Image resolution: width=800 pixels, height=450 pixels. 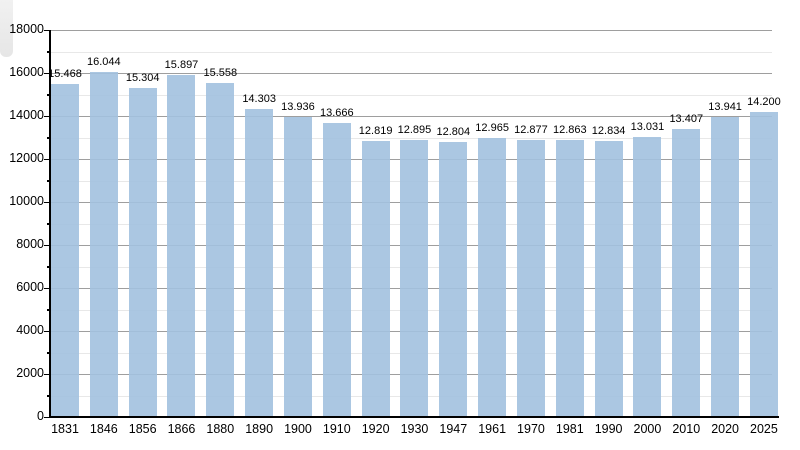 What do you see at coordinates (453, 429) in the screenshot?
I see `x-tick-label-1947: 1947` at bounding box center [453, 429].